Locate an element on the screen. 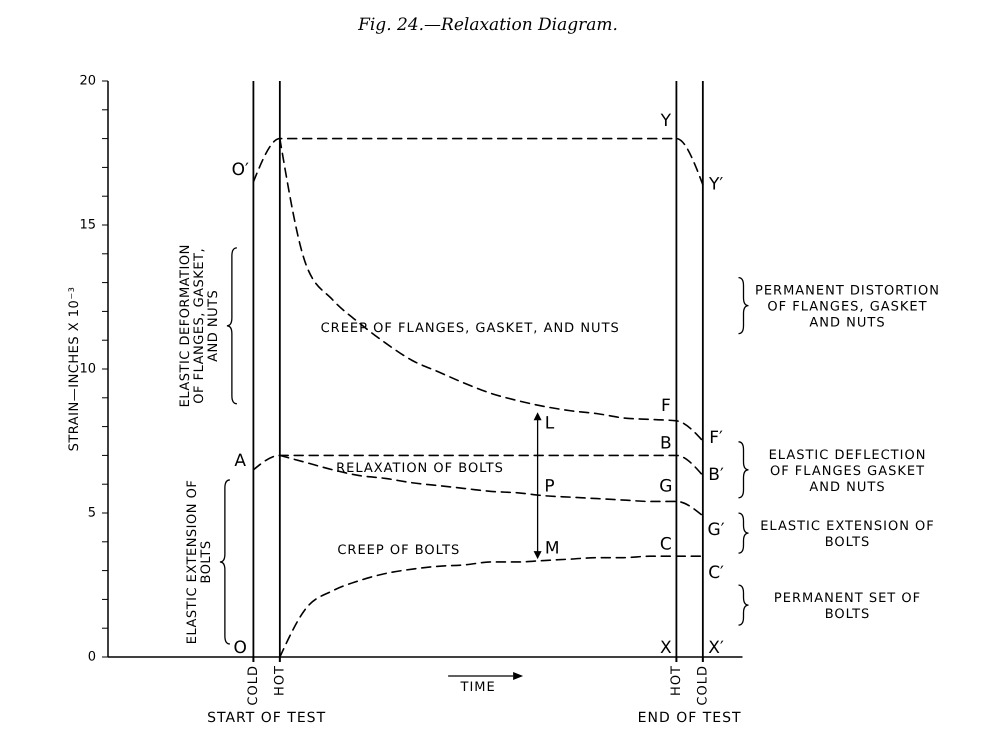  text: END OF TEST is located at coordinates (690, 718).